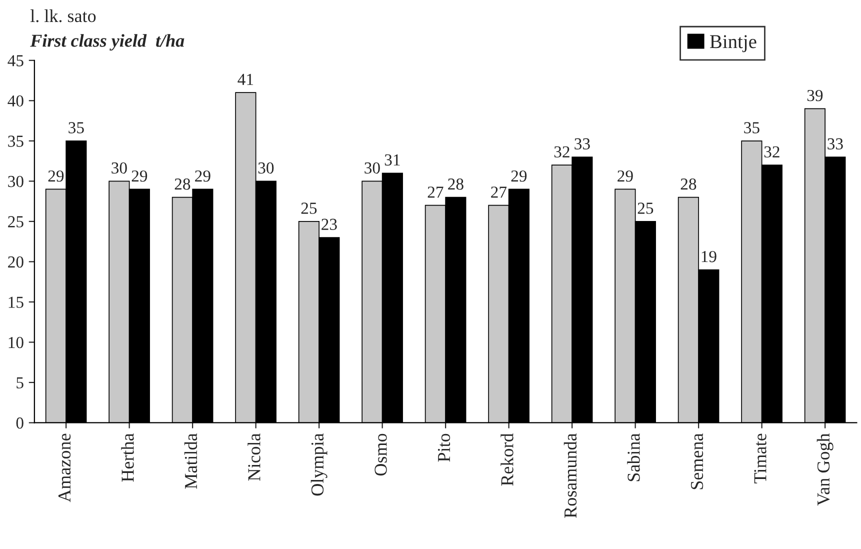  I want to click on y-tick-label: 0, so click(20, 423).